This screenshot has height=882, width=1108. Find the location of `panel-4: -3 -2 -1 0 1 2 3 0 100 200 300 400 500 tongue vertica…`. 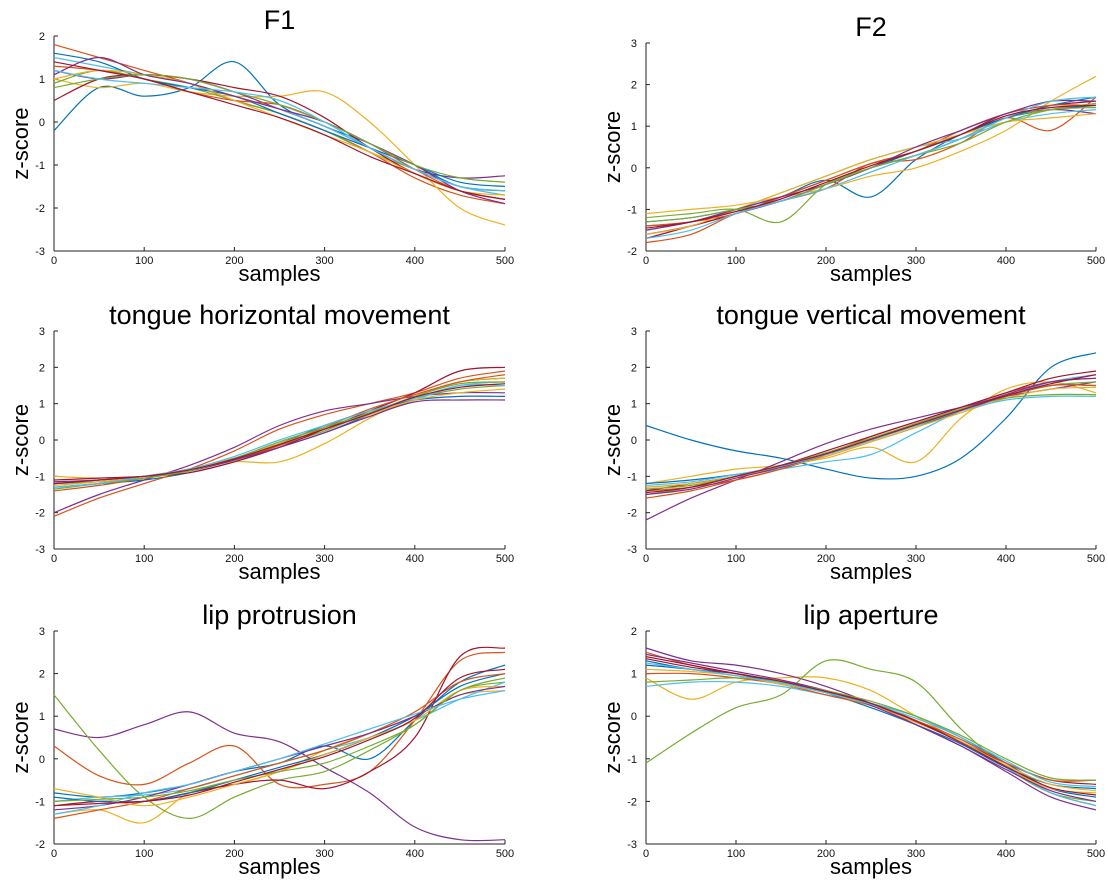

panel-4: -3 -2 -1 0 1 2 3 0 100 200 300 400 500 tongue vertica… is located at coordinates (852, 442).